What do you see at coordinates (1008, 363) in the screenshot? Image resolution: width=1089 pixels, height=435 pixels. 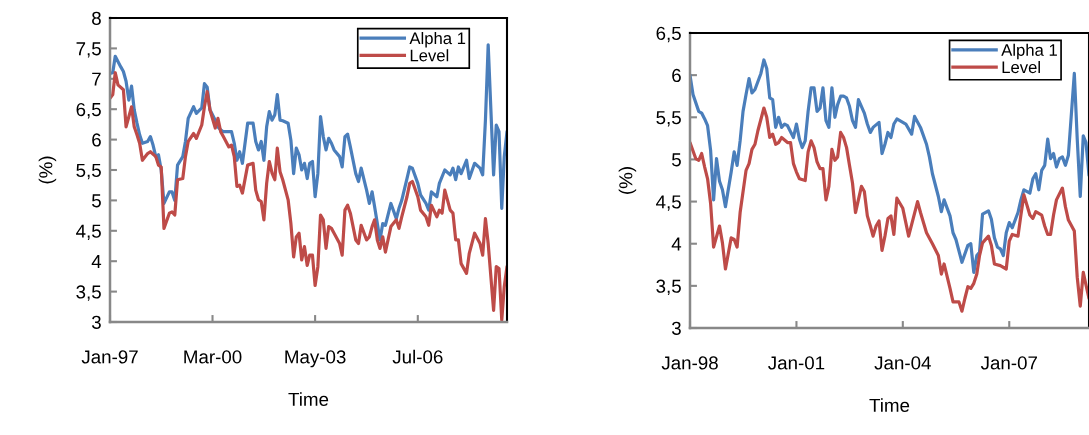 I see `x-tick-label: Jan-07` at bounding box center [1008, 363].